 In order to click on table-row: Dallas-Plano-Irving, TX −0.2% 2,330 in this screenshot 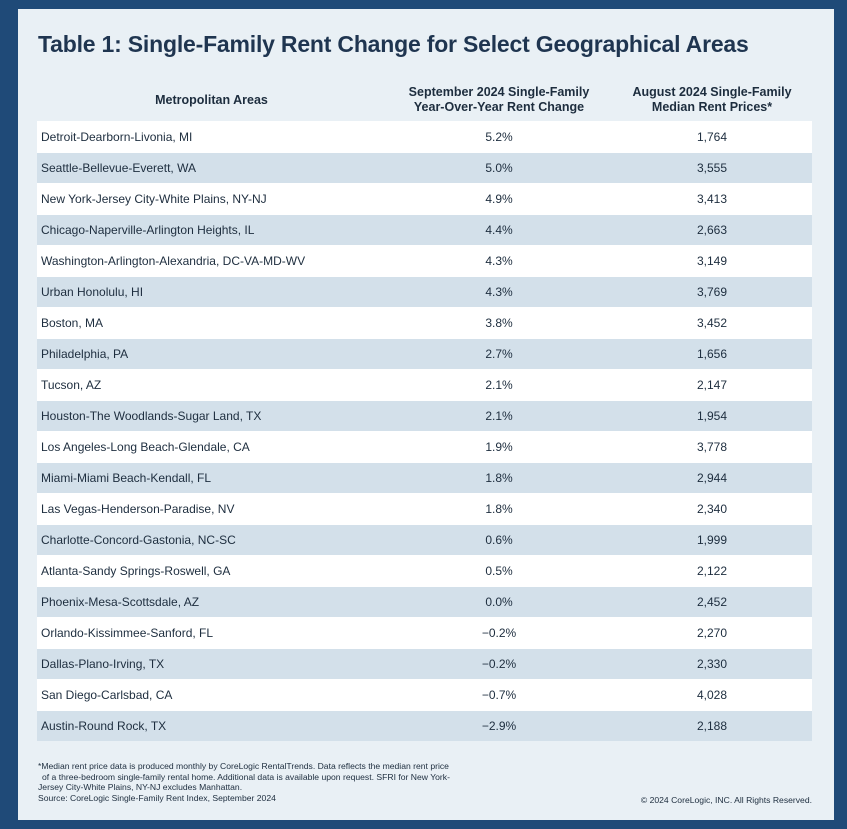, I will do `click(424, 664)`.